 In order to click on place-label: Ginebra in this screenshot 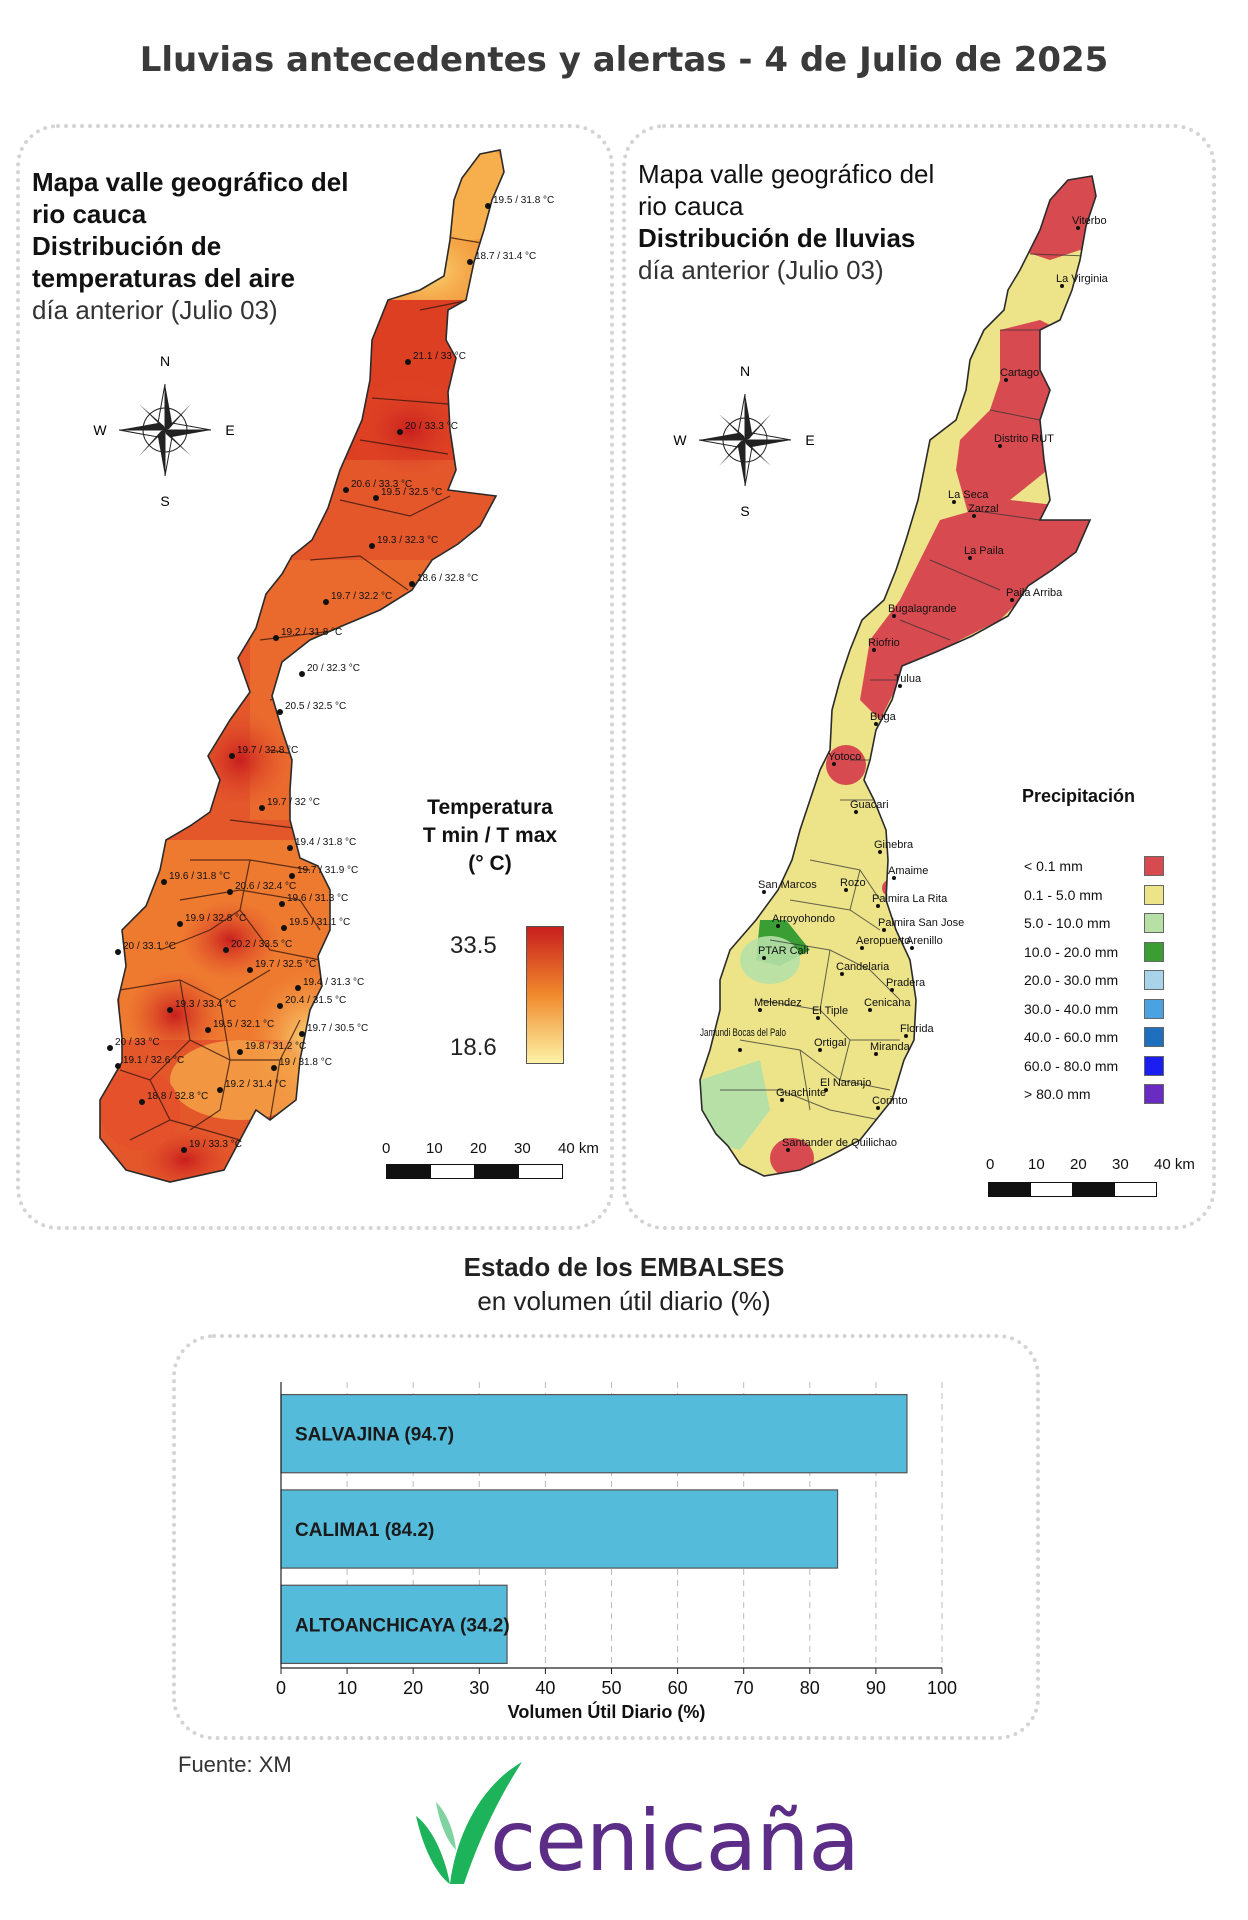, I will do `click(894, 845)`.